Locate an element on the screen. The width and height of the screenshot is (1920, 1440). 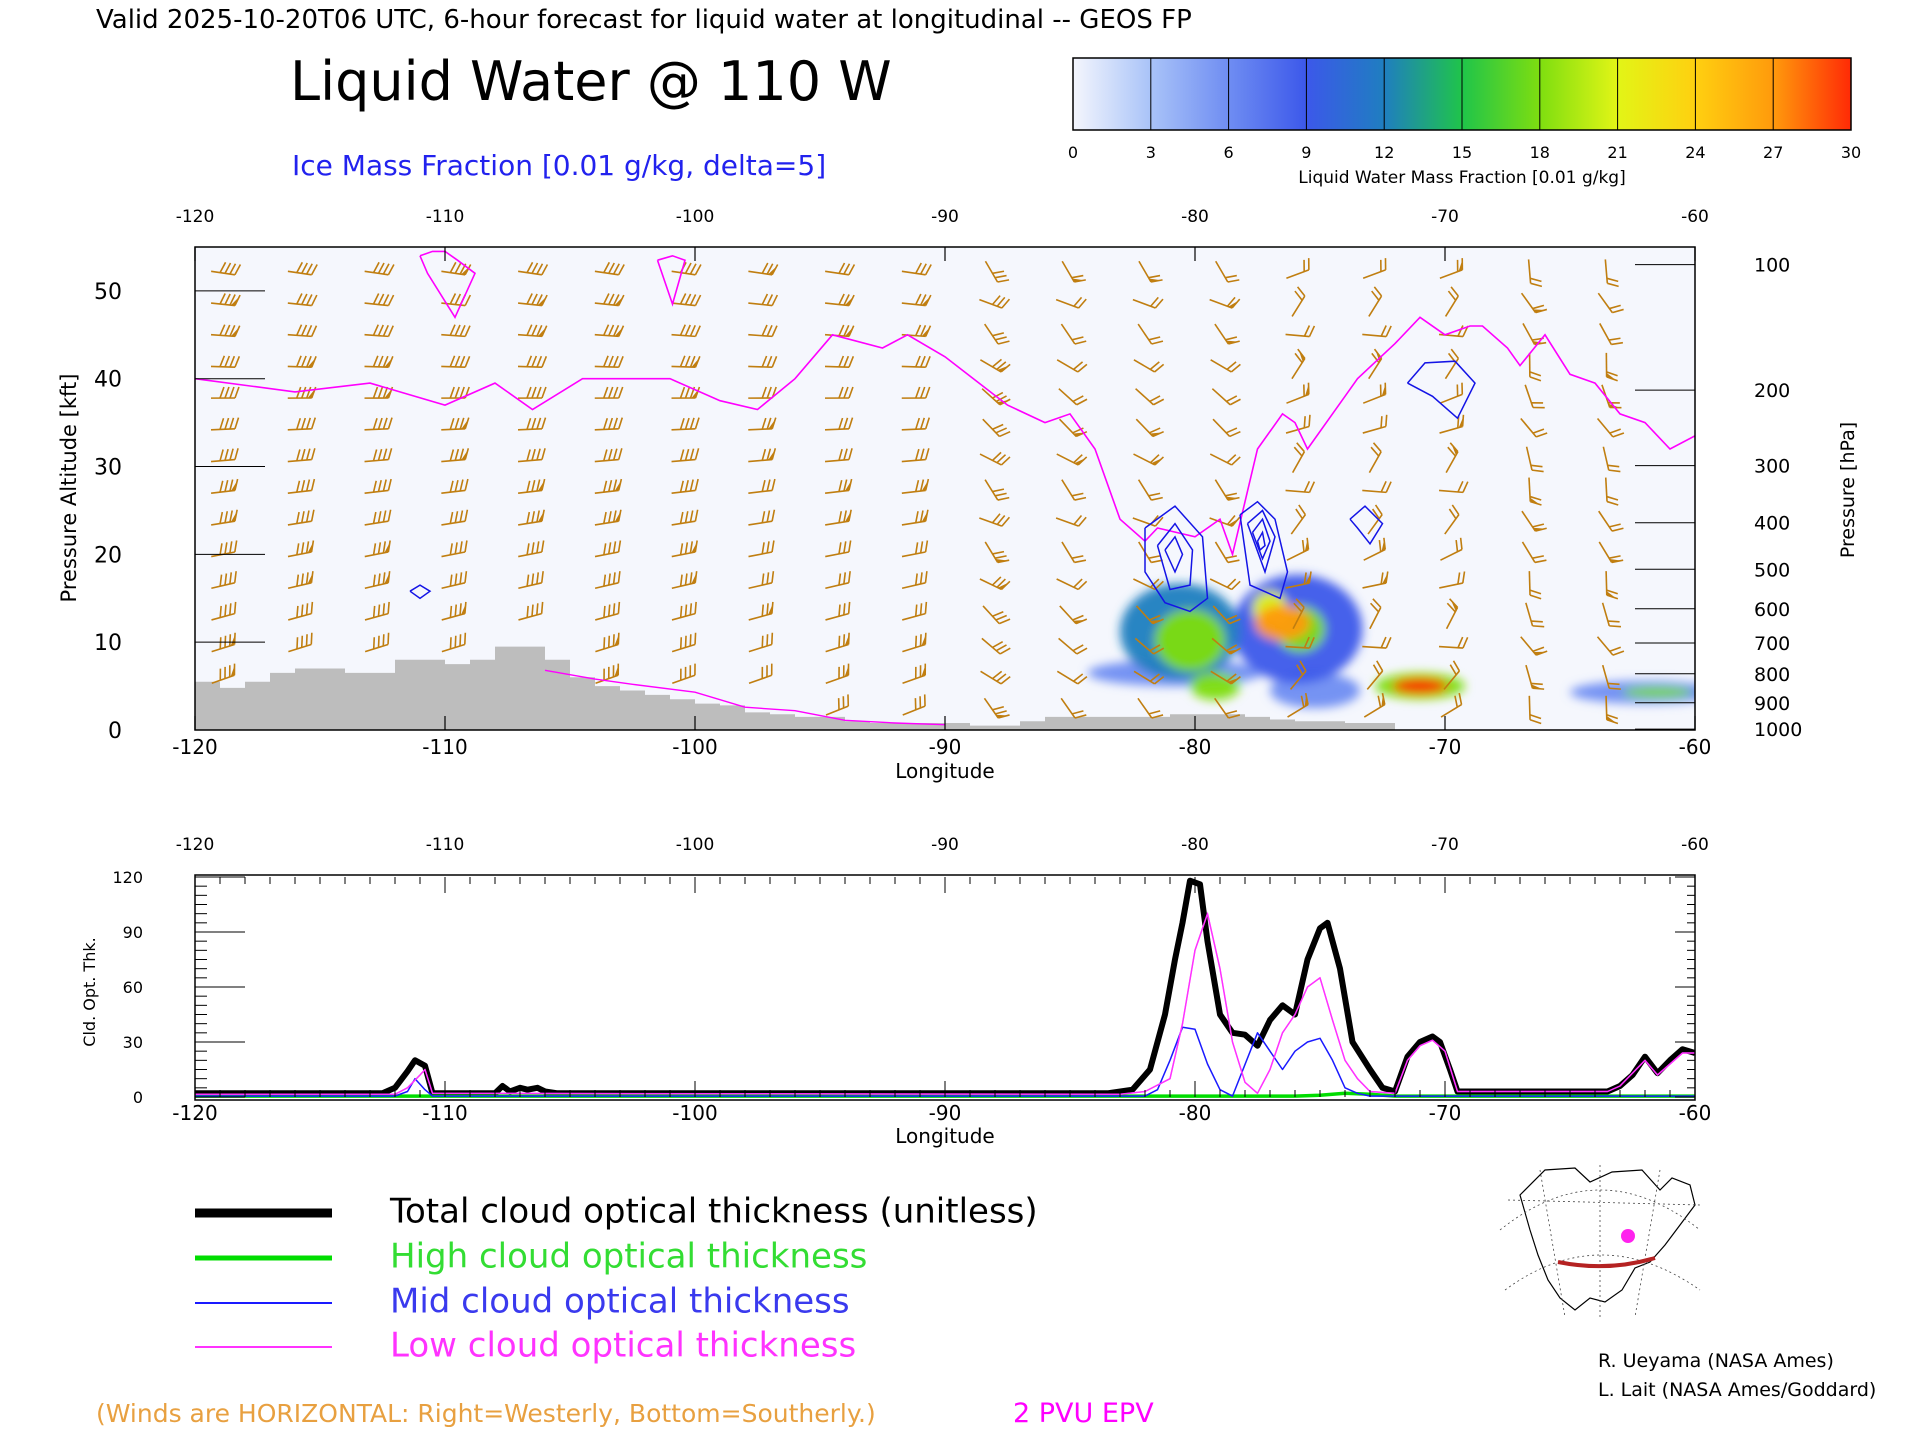
x-tick-label: -70 is located at coordinates (1445, 1113).